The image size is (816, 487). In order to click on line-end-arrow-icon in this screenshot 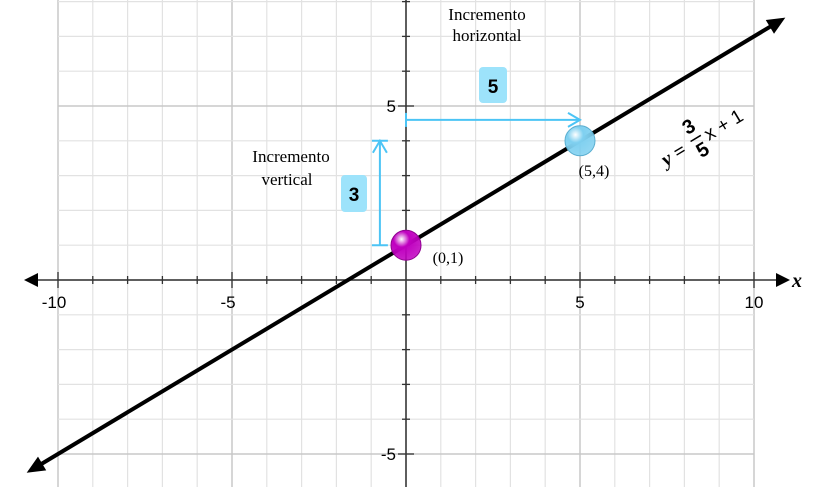, I will do `click(775, 25)`.